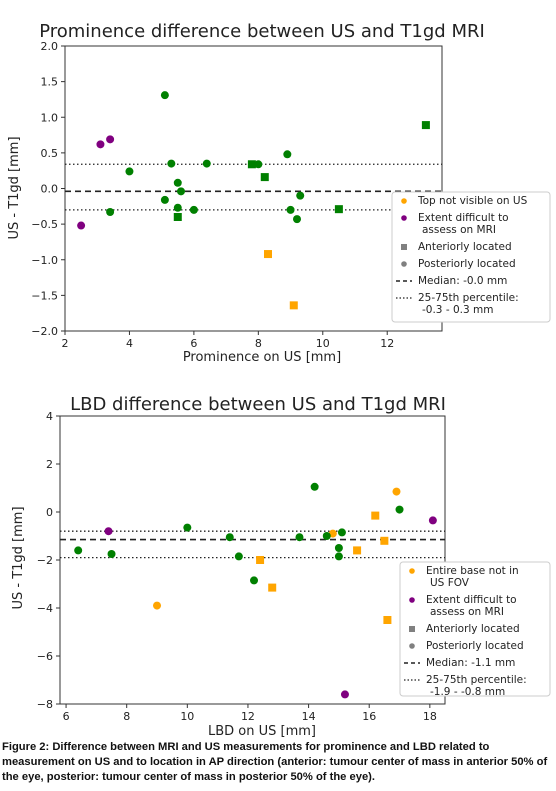 The width and height of the screenshot is (556, 791). Describe the element at coordinates (472, 571) in the screenshot. I see `legend-label: Entire base not in` at that location.